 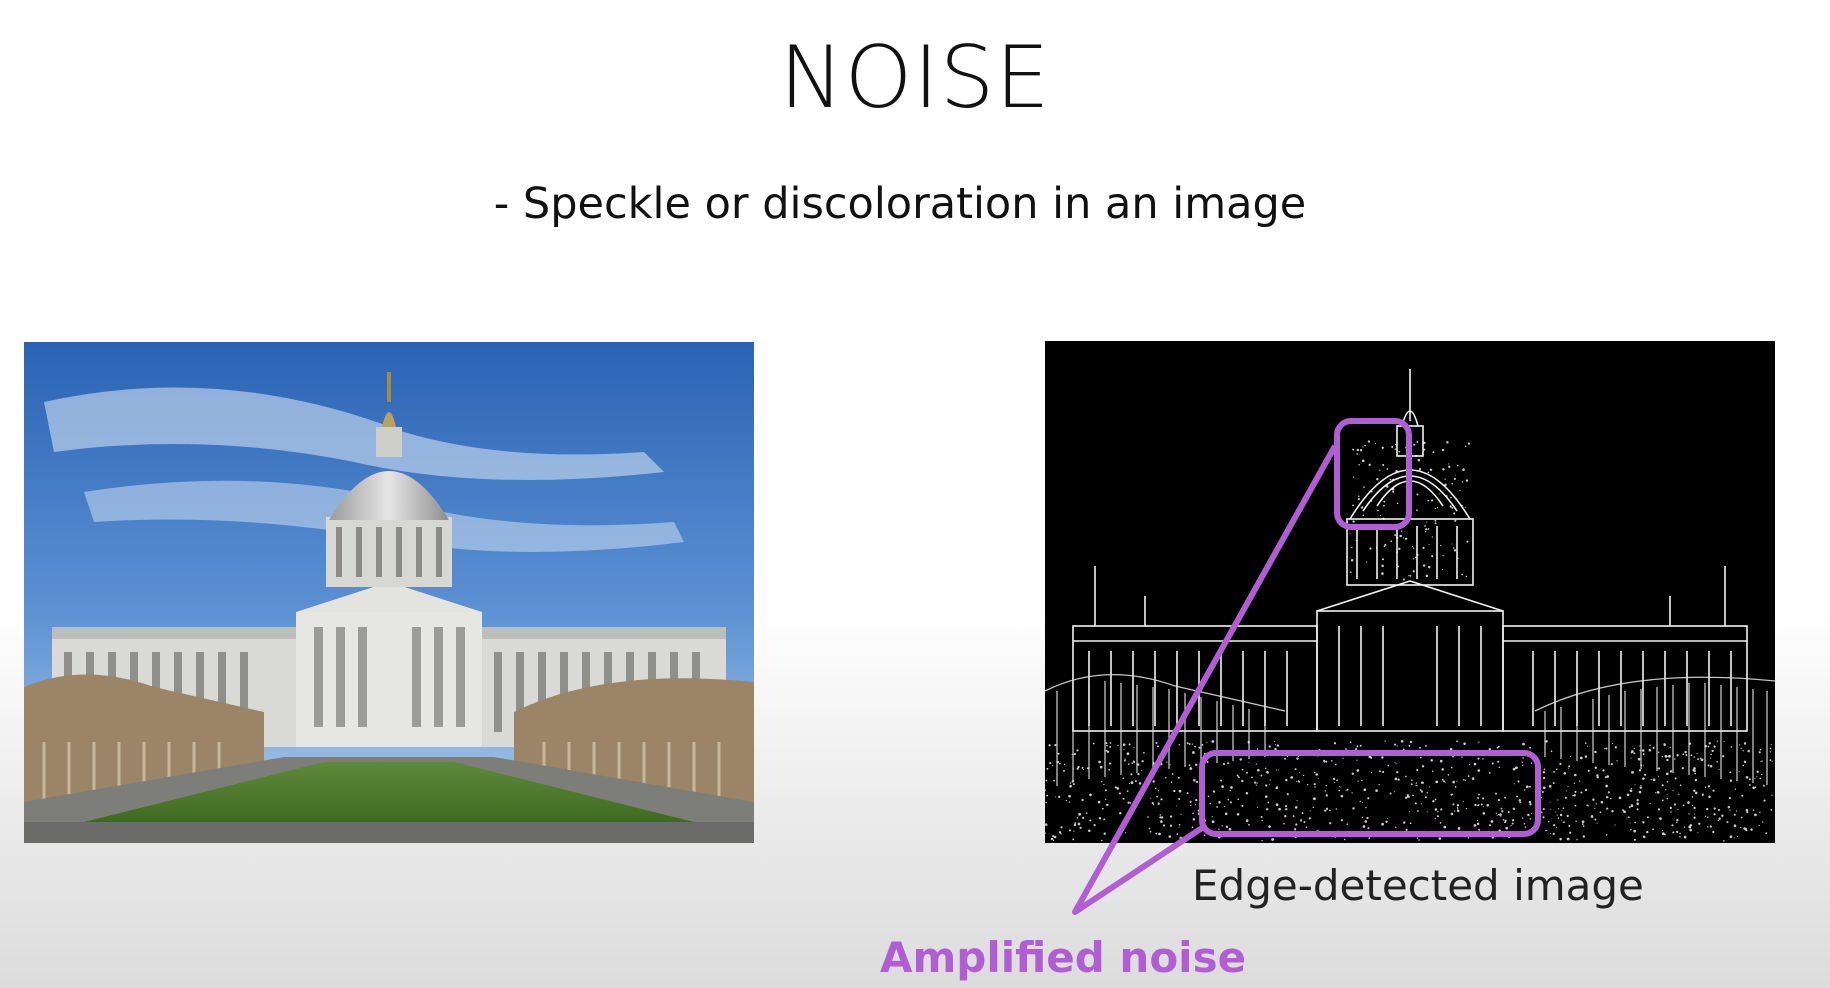 What do you see at coordinates (1418, 885) in the screenshot?
I see `image-caption: Edge-detected image` at bounding box center [1418, 885].